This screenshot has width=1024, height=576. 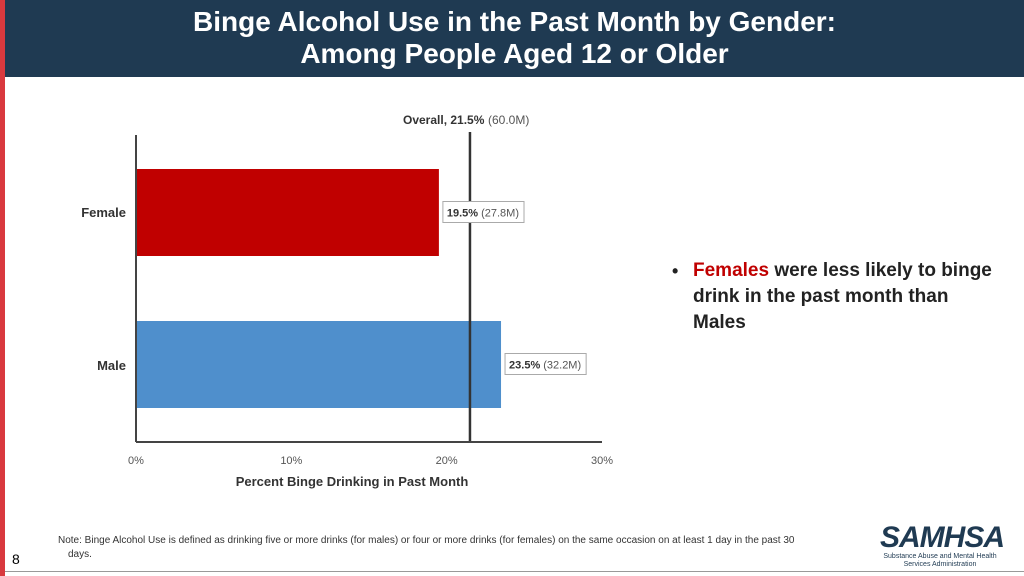 What do you see at coordinates (111, 365) in the screenshot?
I see `category-label-male: Male` at bounding box center [111, 365].